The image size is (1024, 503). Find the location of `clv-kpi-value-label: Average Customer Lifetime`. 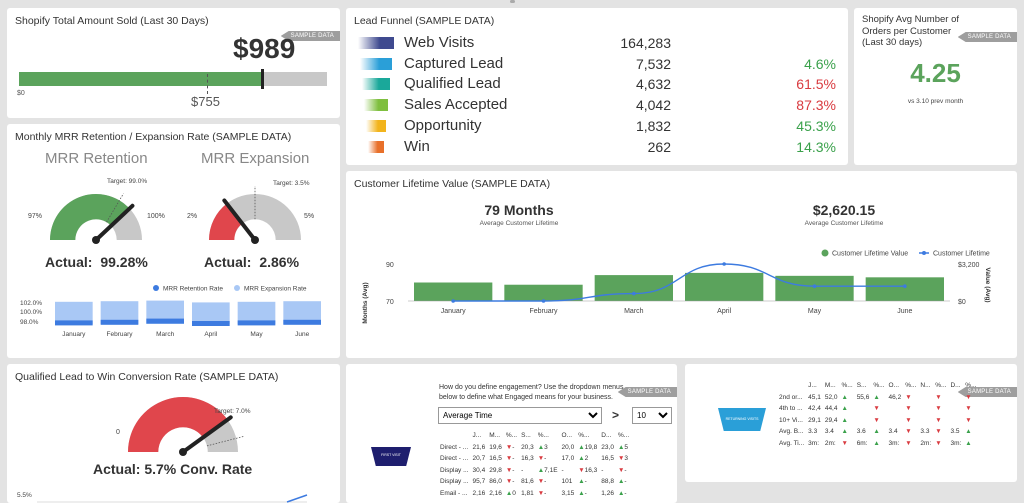

clv-kpi-value-label: Average Customer Lifetime is located at coordinates (844, 223).